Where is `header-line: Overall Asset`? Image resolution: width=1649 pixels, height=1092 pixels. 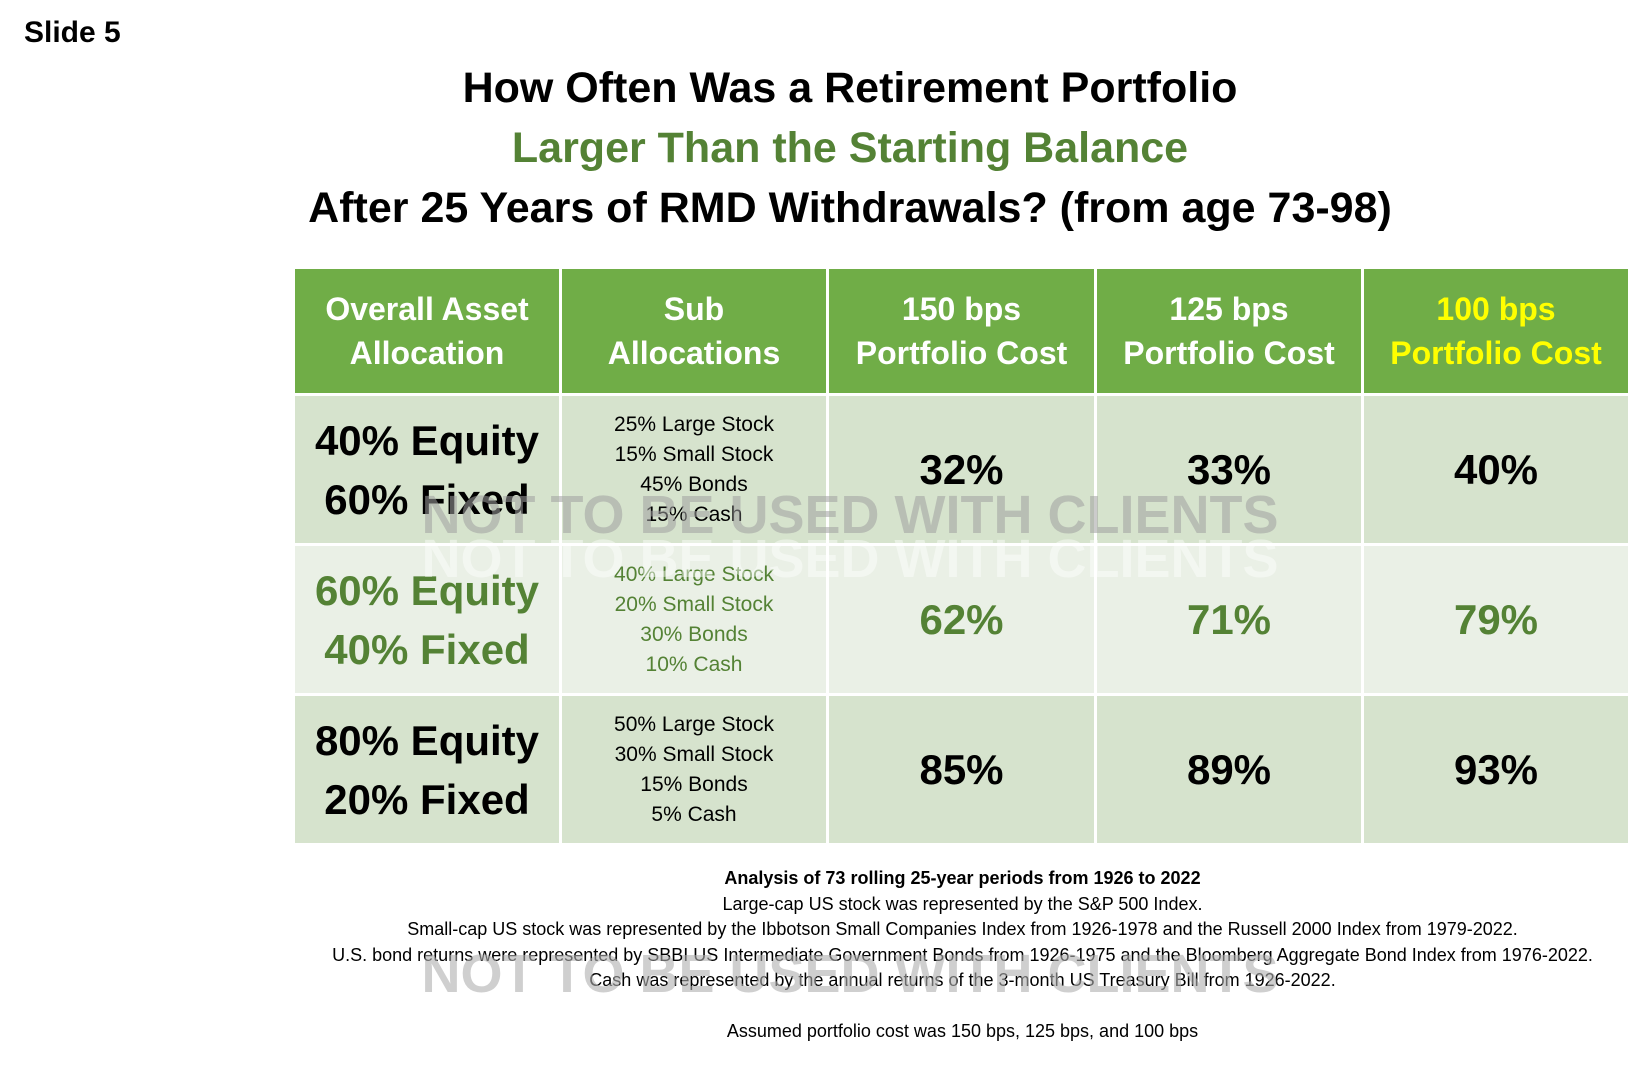
header-line: Overall Asset is located at coordinates (427, 309).